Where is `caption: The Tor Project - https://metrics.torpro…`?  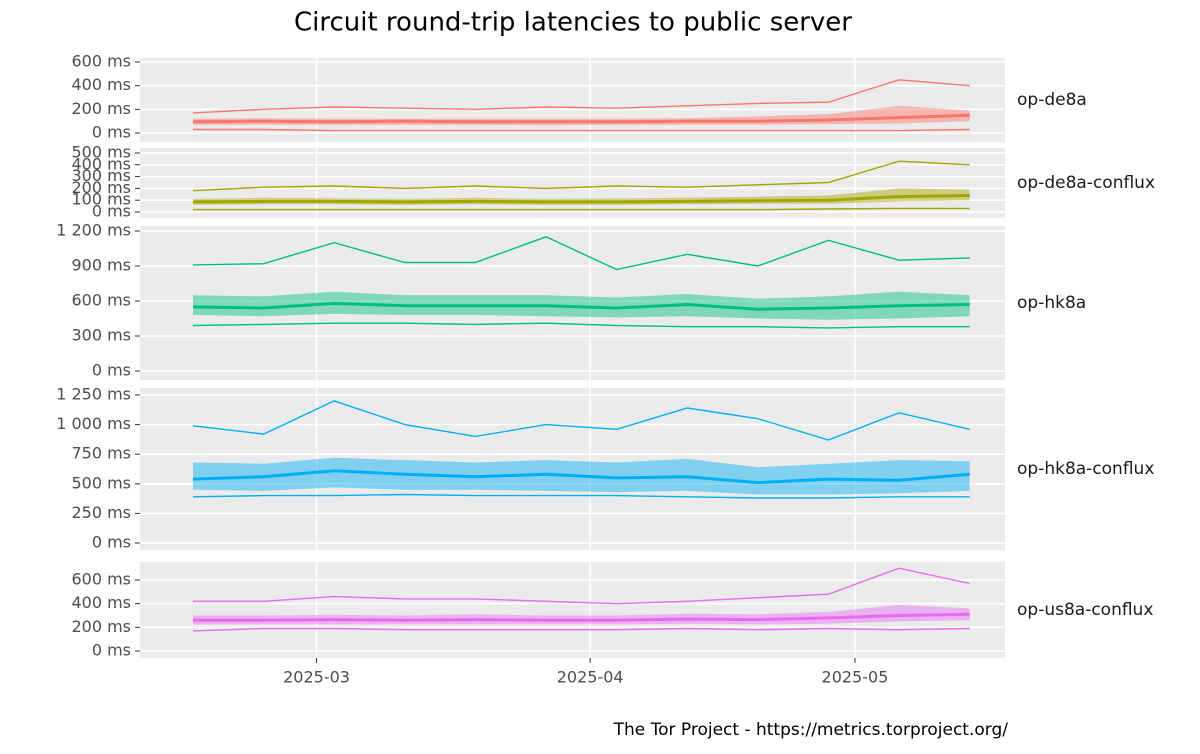 caption: The Tor Project - https://metrics.torpro… is located at coordinates (811, 730).